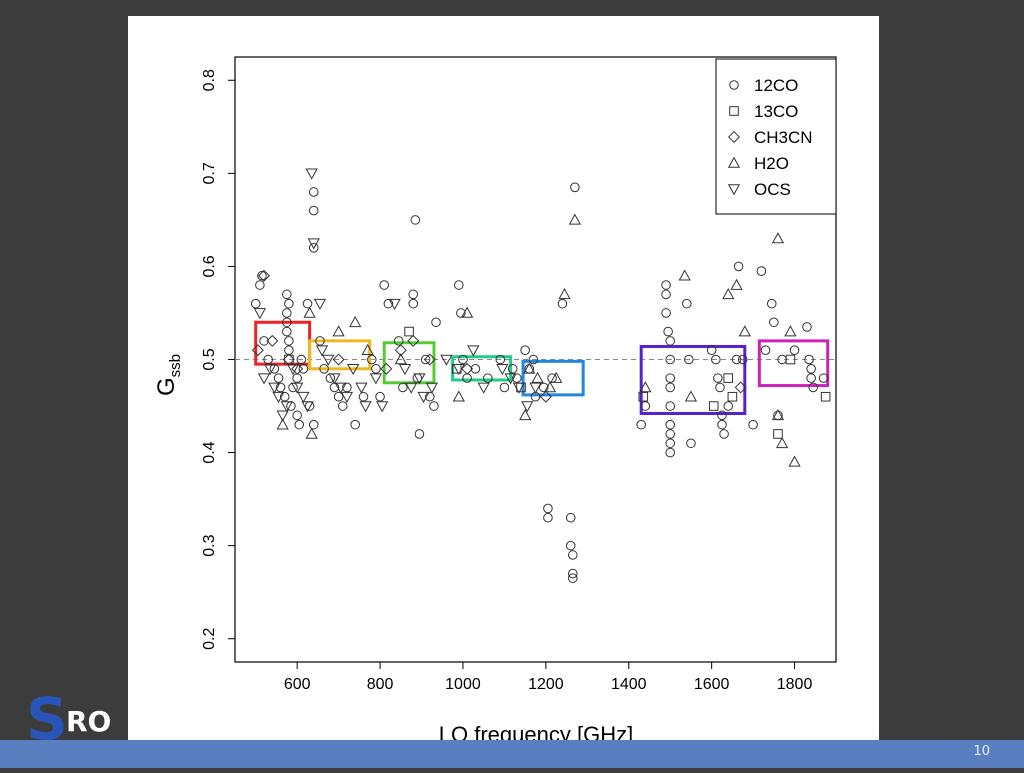  Describe the element at coordinates (47, 719) in the screenshot. I see `logo-mark: S` at that location.